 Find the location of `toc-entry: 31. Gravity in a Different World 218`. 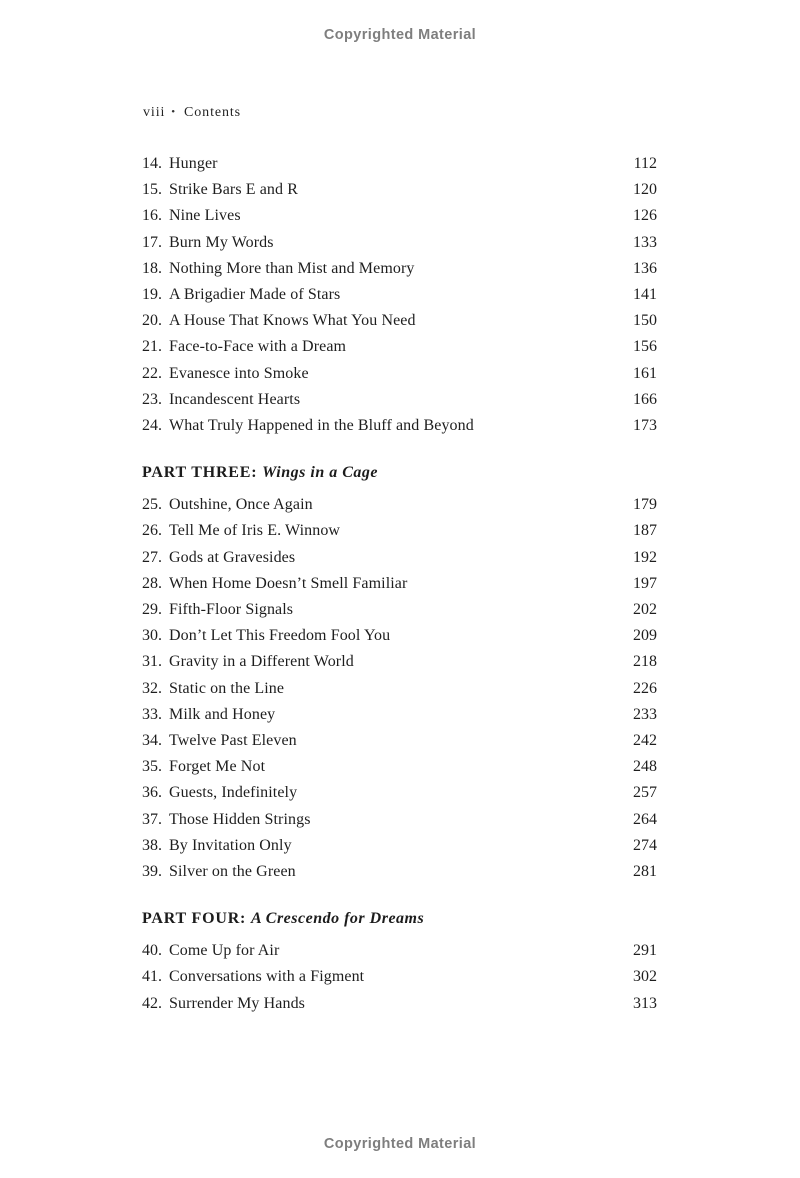

toc-entry: 31. Gravity in a Different World 218 is located at coordinates (399, 662).